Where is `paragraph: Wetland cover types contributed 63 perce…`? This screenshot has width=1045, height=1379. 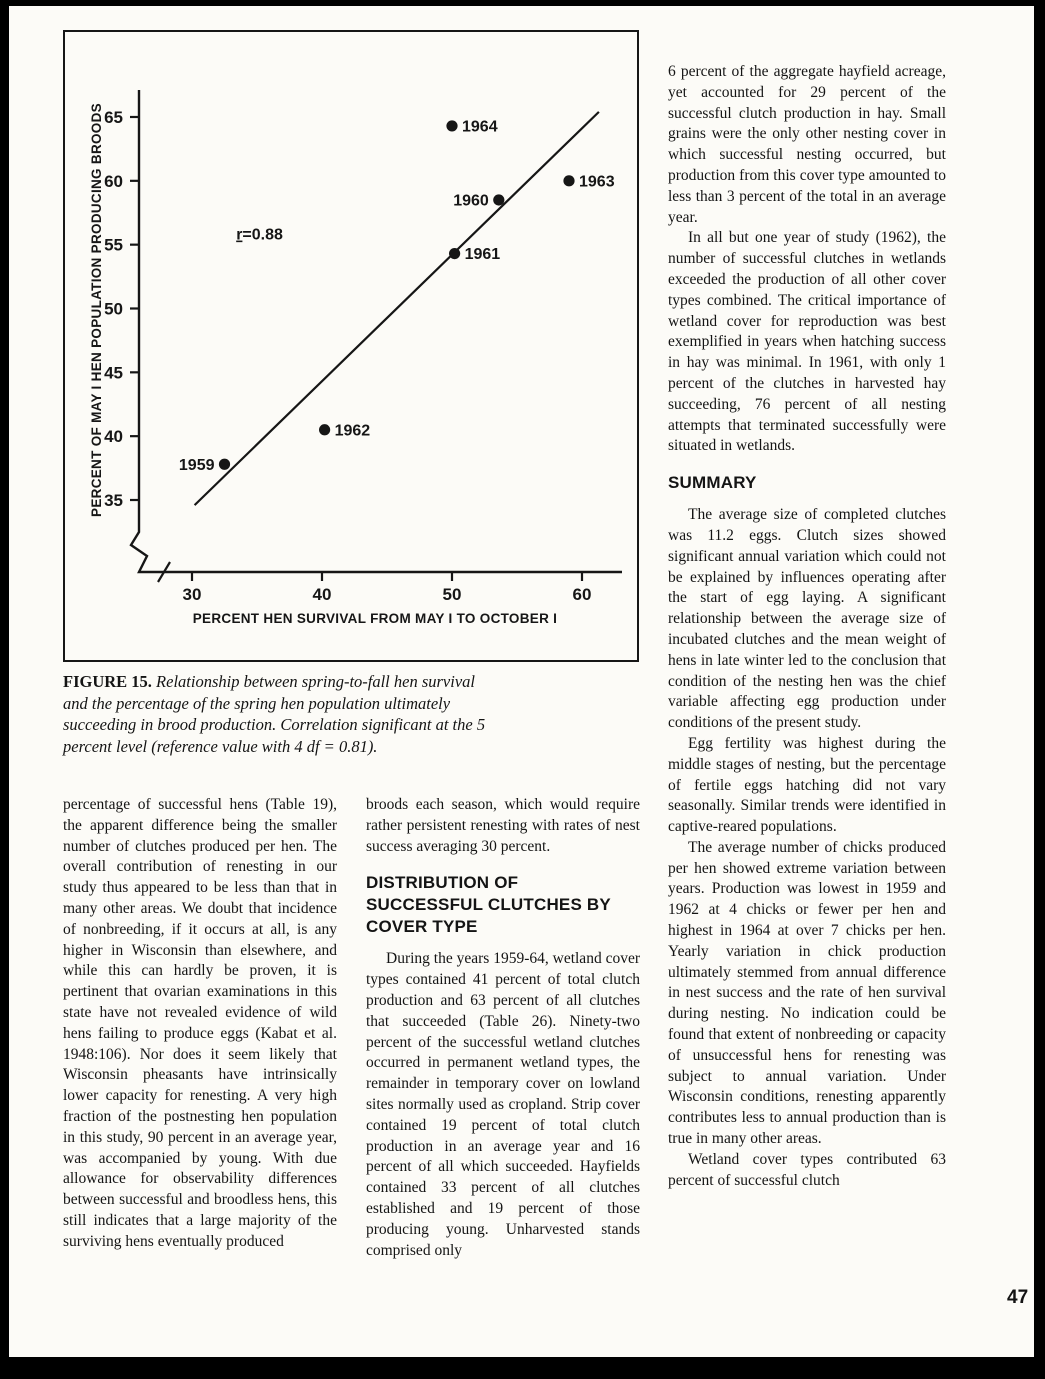
paragraph: Wetland cover types contributed 63 perce… is located at coordinates (807, 1169).